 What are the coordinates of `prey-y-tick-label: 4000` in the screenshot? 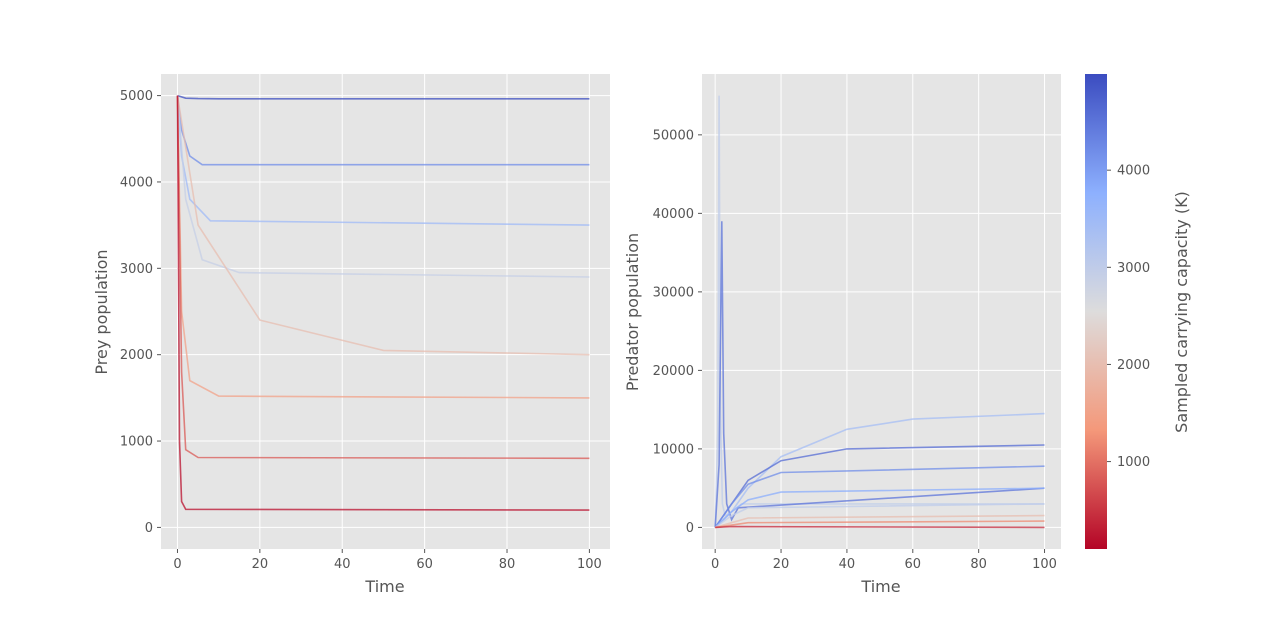 It's located at (136, 182).